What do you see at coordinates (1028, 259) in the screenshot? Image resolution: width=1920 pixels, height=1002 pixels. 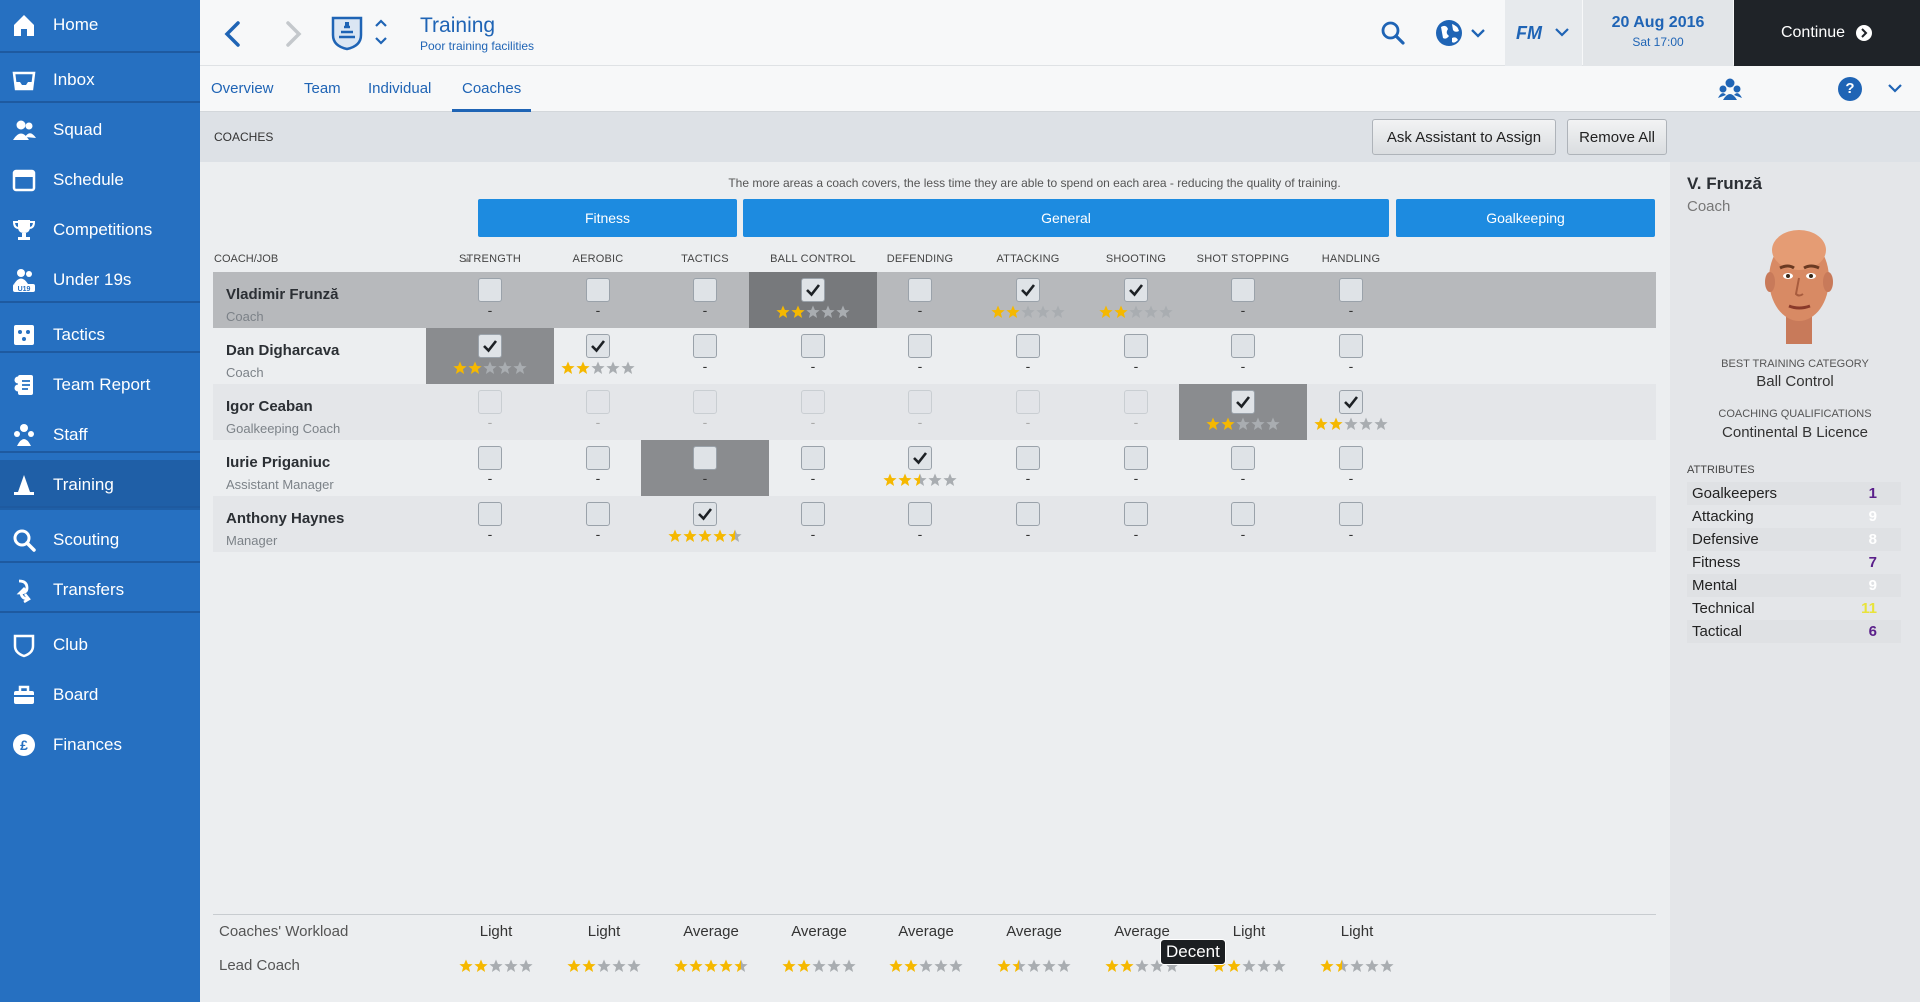 I see `column-header-attacking: ATTACKING` at bounding box center [1028, 259].